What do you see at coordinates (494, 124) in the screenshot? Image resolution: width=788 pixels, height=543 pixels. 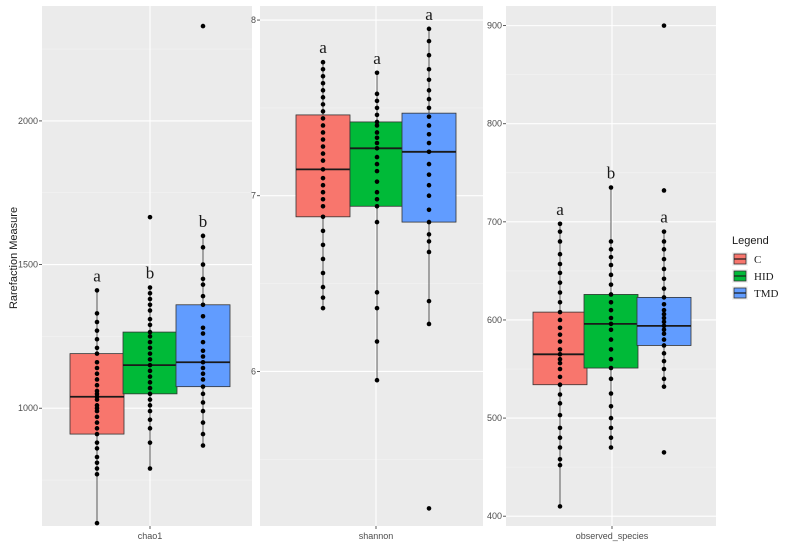 I see `y-tick-label: 800` at bounding box center [494, 124].